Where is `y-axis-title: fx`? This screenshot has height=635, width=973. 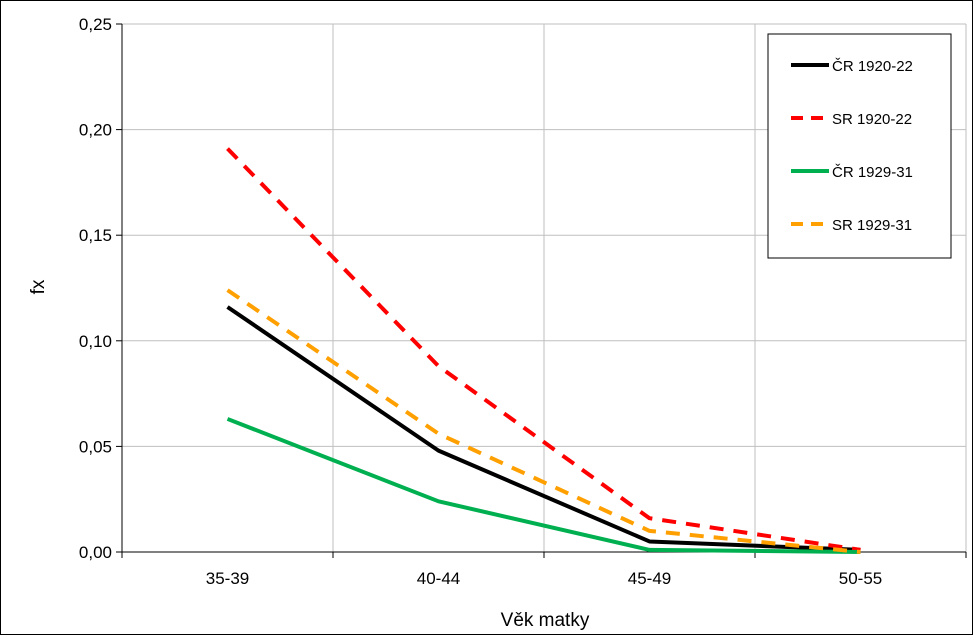 y-axis-title: fx is located at coordinates (38, 286).